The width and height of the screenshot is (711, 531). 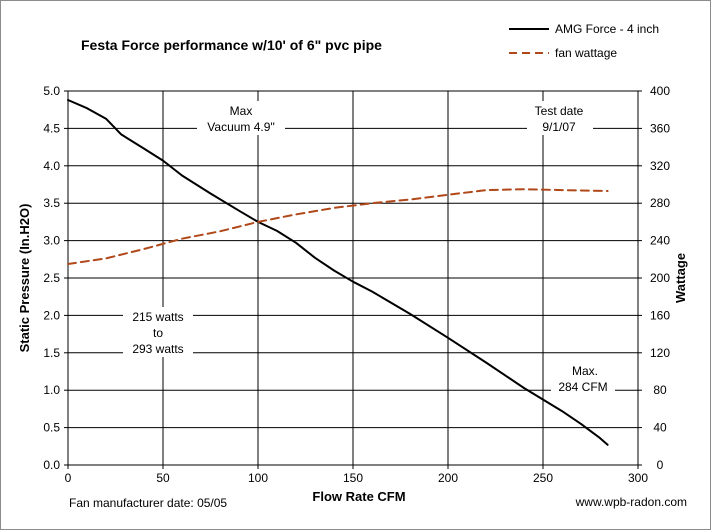 I want to click on annotation-line: to, so click(x=158, y=333).